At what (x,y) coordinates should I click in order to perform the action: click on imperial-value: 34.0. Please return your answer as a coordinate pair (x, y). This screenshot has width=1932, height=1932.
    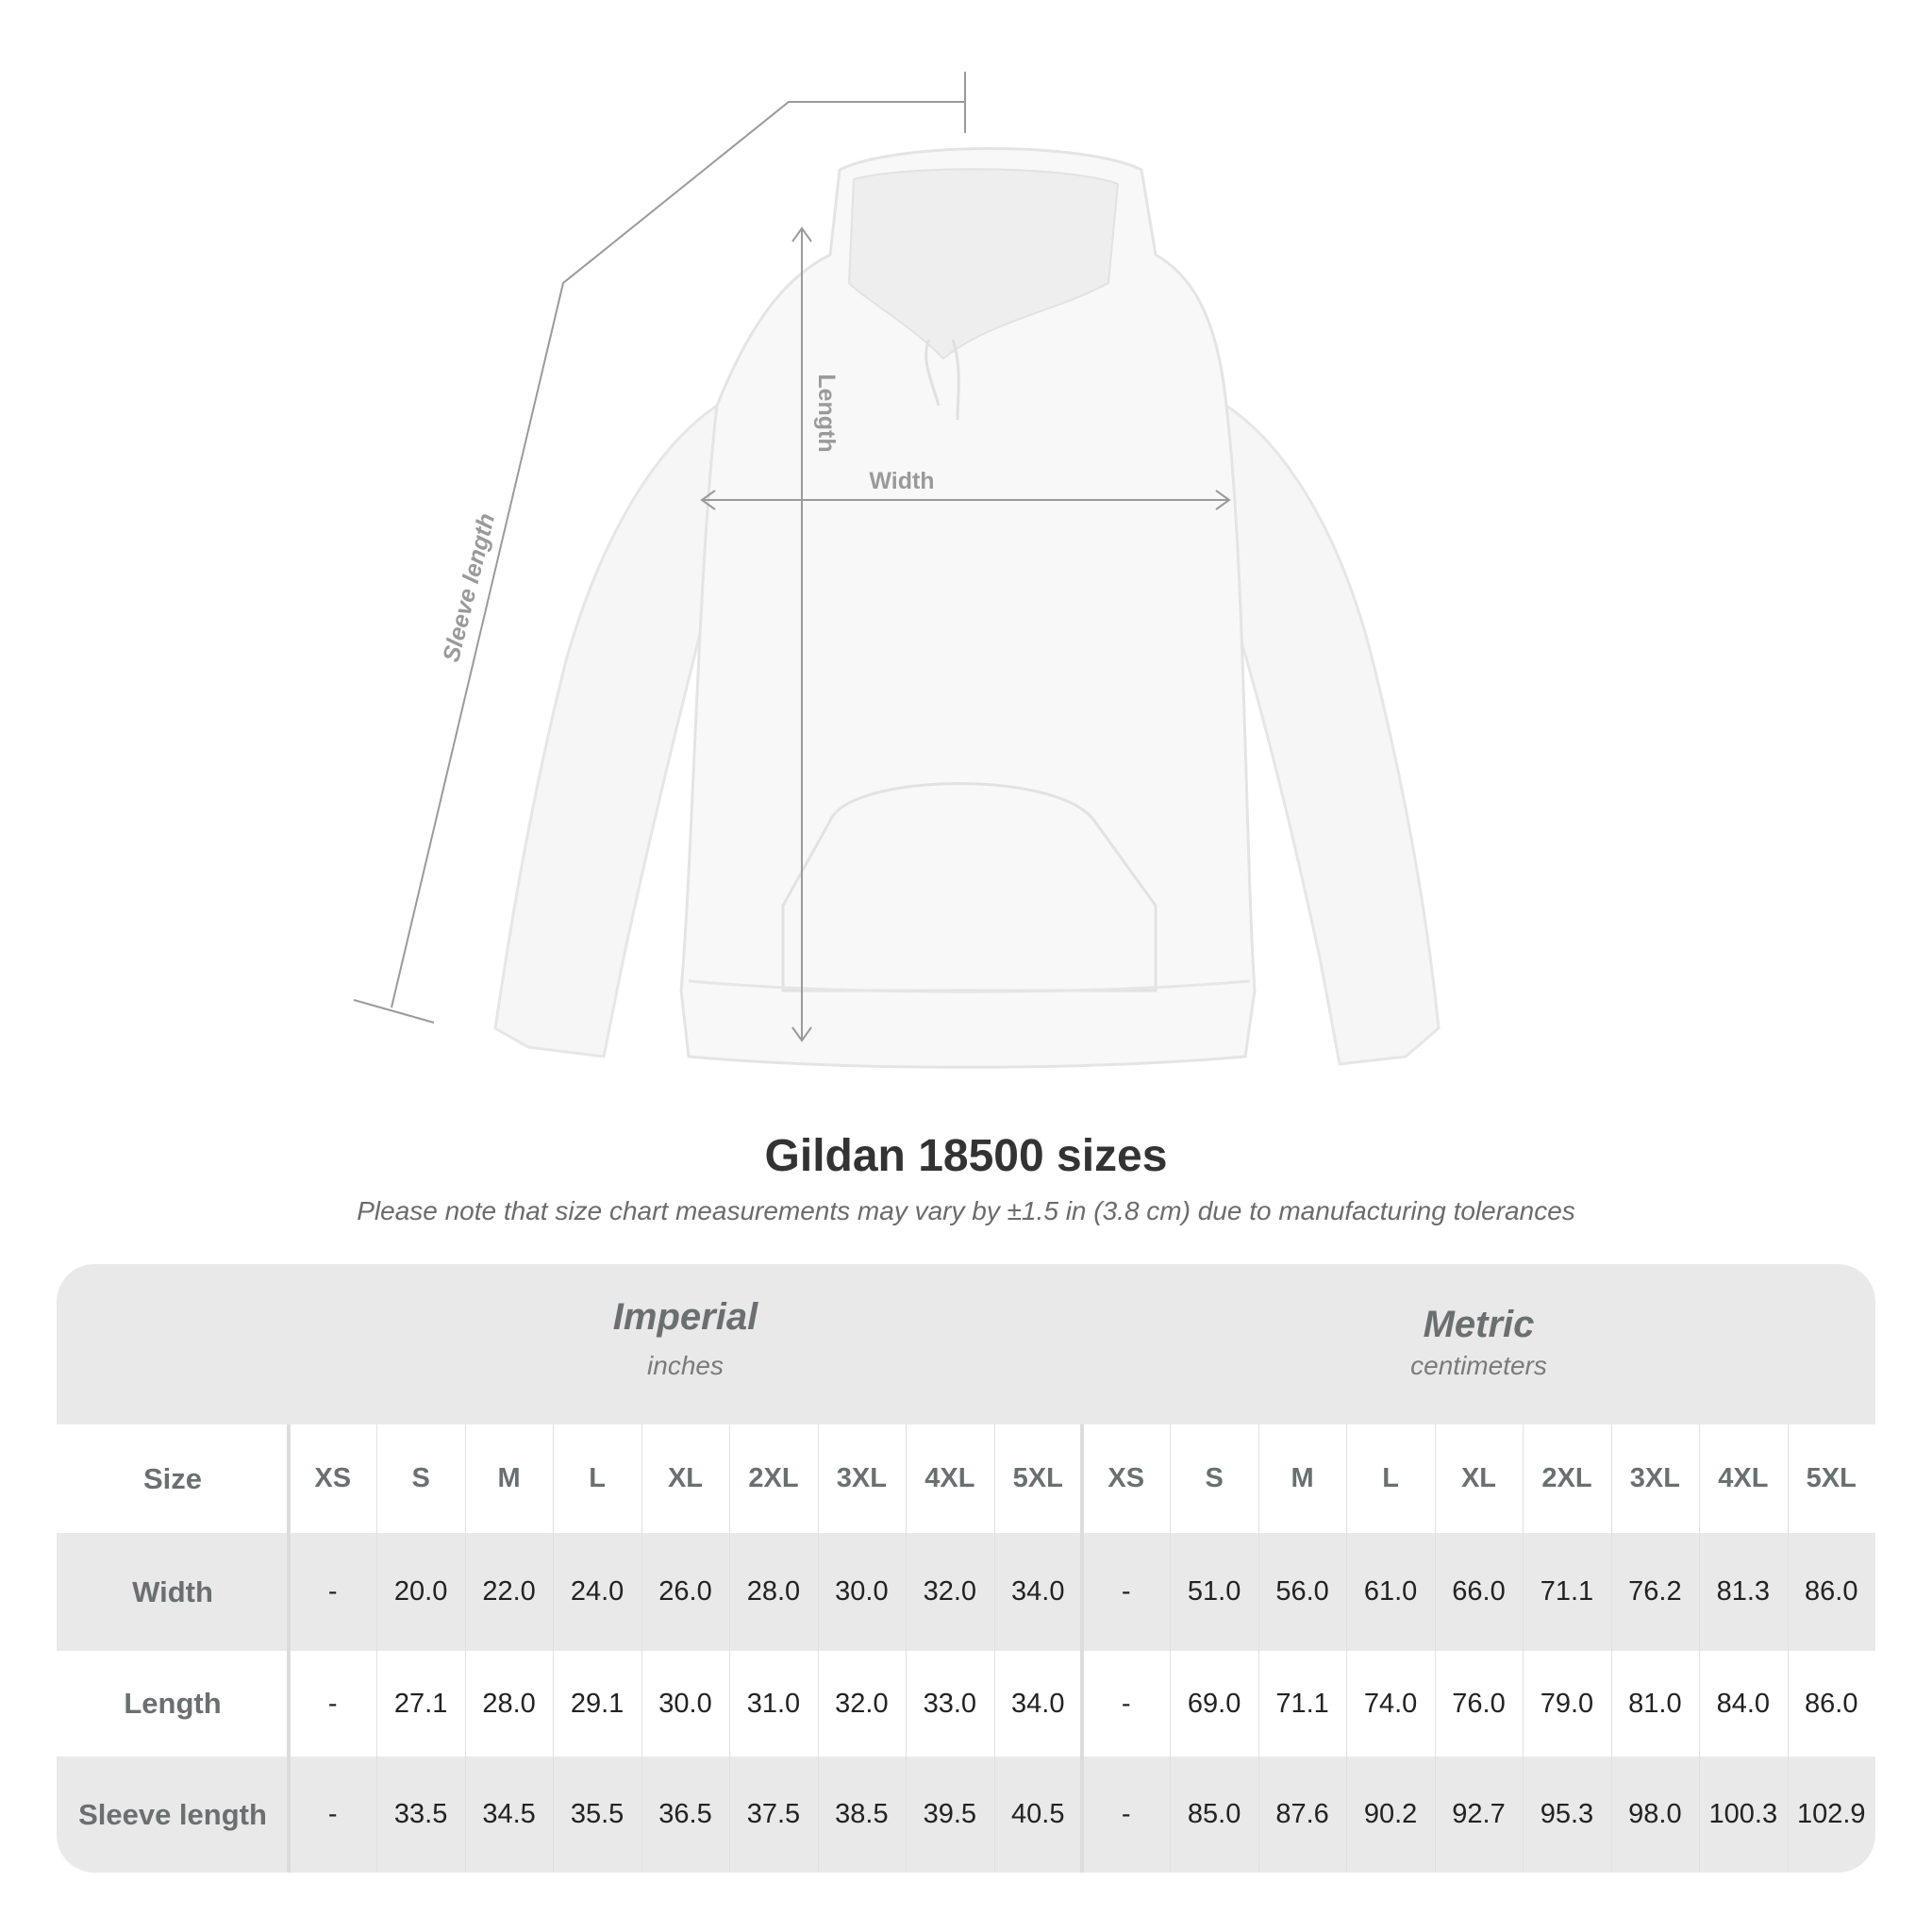
    Looking at the image, I should click on (1038, 1704).